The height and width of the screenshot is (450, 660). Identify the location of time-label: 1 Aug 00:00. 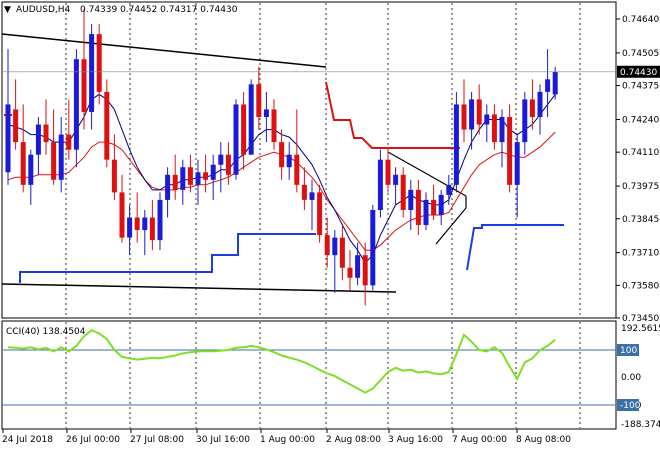
(287, 440).